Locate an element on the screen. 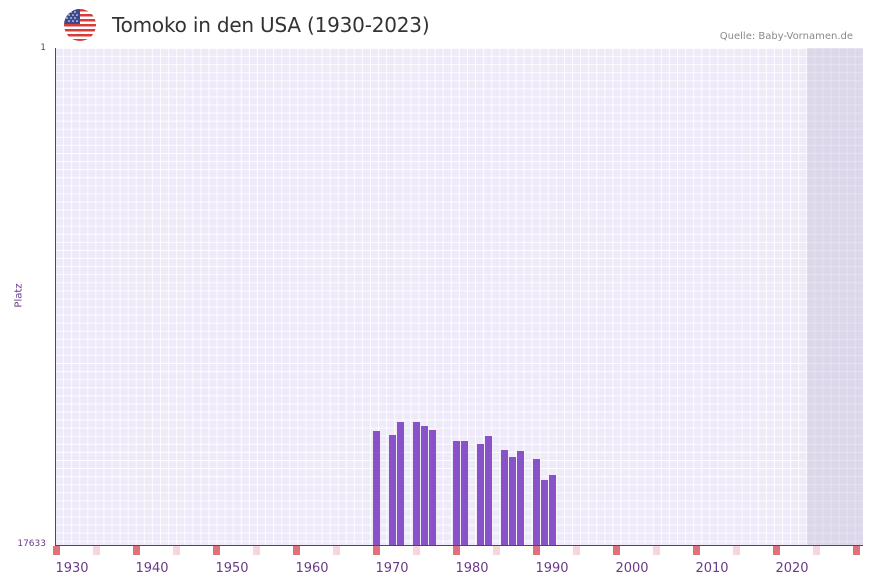 Image resolution: width=873 pixels, height=587 pixels. xtick-label: 1980 is located at coordinates (472, 568).